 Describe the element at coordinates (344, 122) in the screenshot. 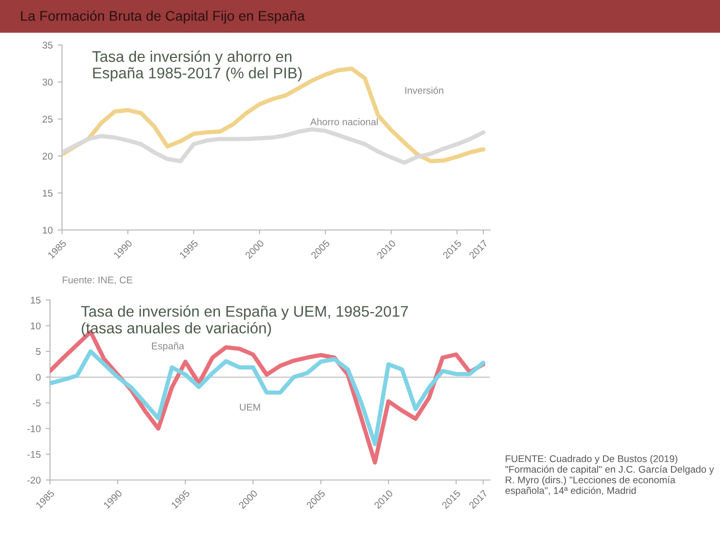

I see `annotation: Ahorro nacional` at that location.